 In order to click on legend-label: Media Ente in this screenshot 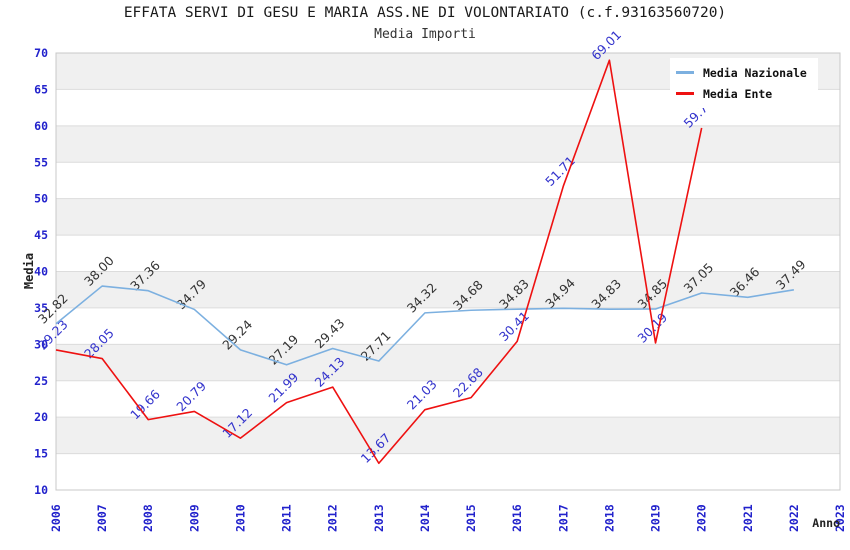, I will do `click(738, 93)`.